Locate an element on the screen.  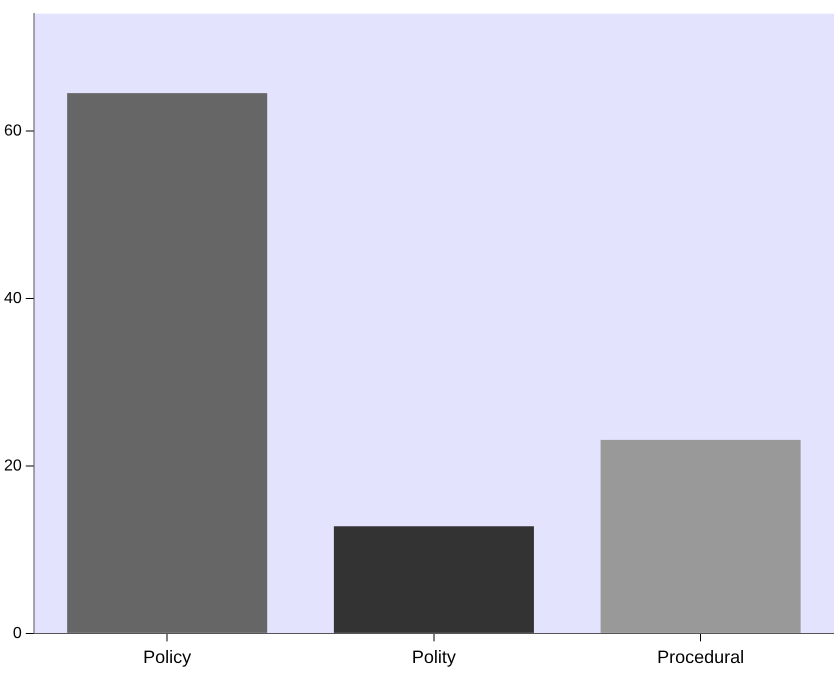
x-tick-label: Procedural is located at coordinates (700, 657).